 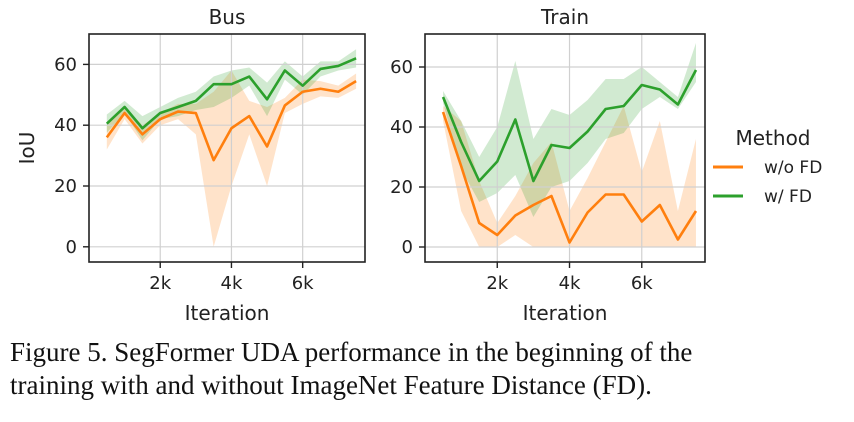 I want to click on train-x-tick-label: 4k, so click(x=570, y=283).